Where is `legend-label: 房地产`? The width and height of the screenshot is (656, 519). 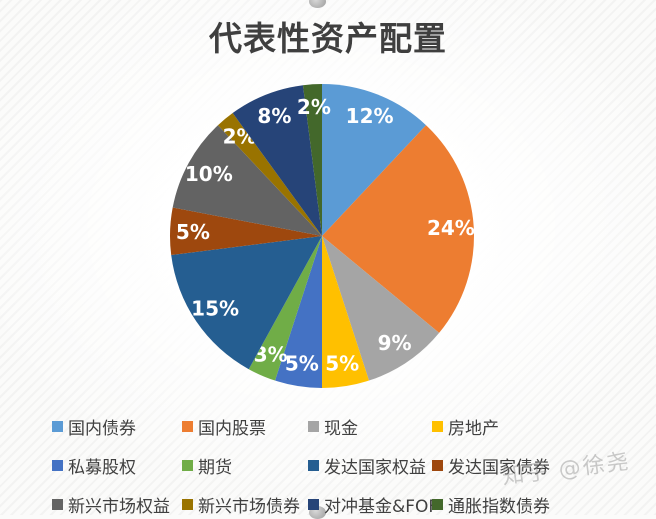
legend-label: 房地产 is located at coordinates (473, 429).